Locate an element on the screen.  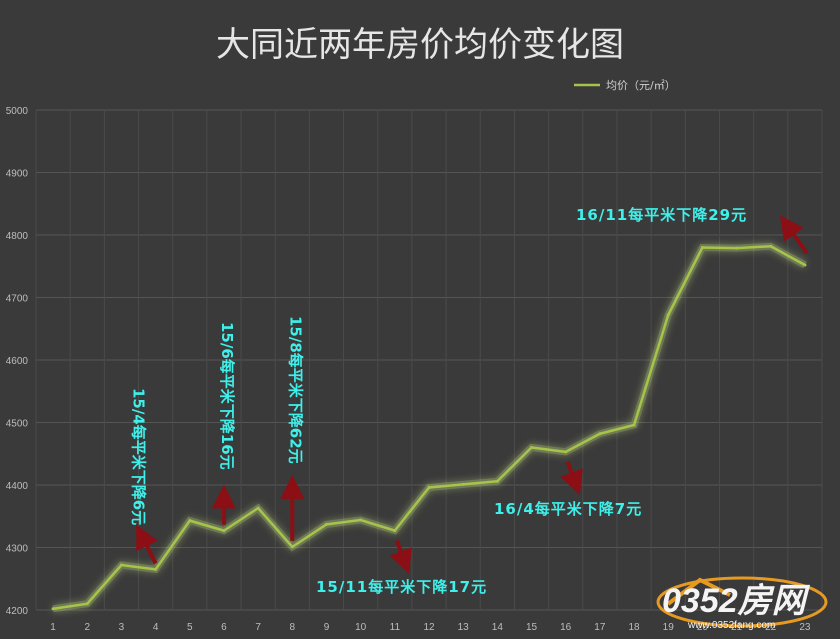
annotation-label: 15/6每平米下降16元 is located at coordinates (227, 396).